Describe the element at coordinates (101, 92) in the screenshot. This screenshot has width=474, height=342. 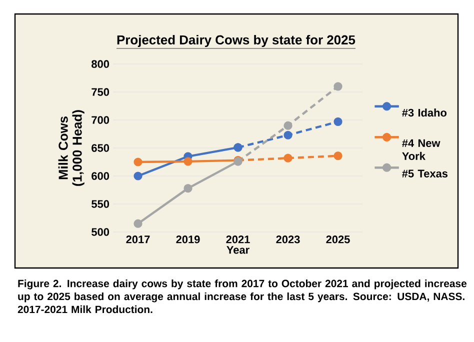
I see `y-tick-label: 750` at that location.